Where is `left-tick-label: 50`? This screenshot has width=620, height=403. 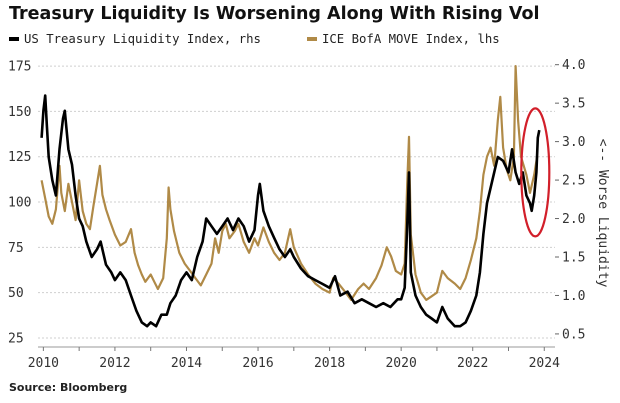 left-tick-label: 50 is located at coordinates (16, 293).